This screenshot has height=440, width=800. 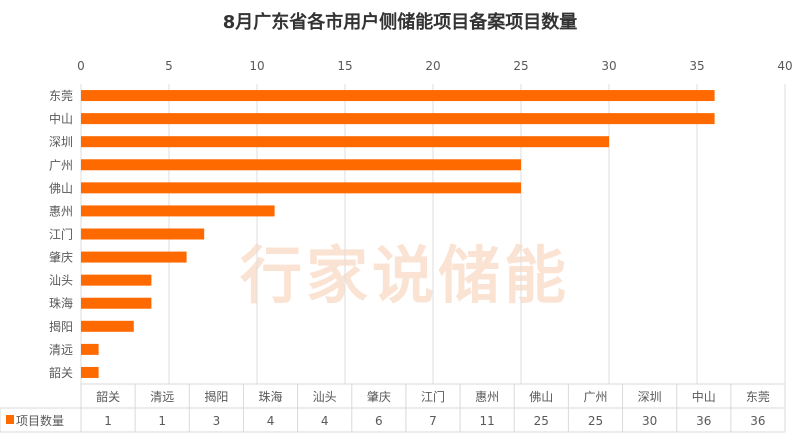 I want to click on table-category: 江门, so click(x=433, y=396).